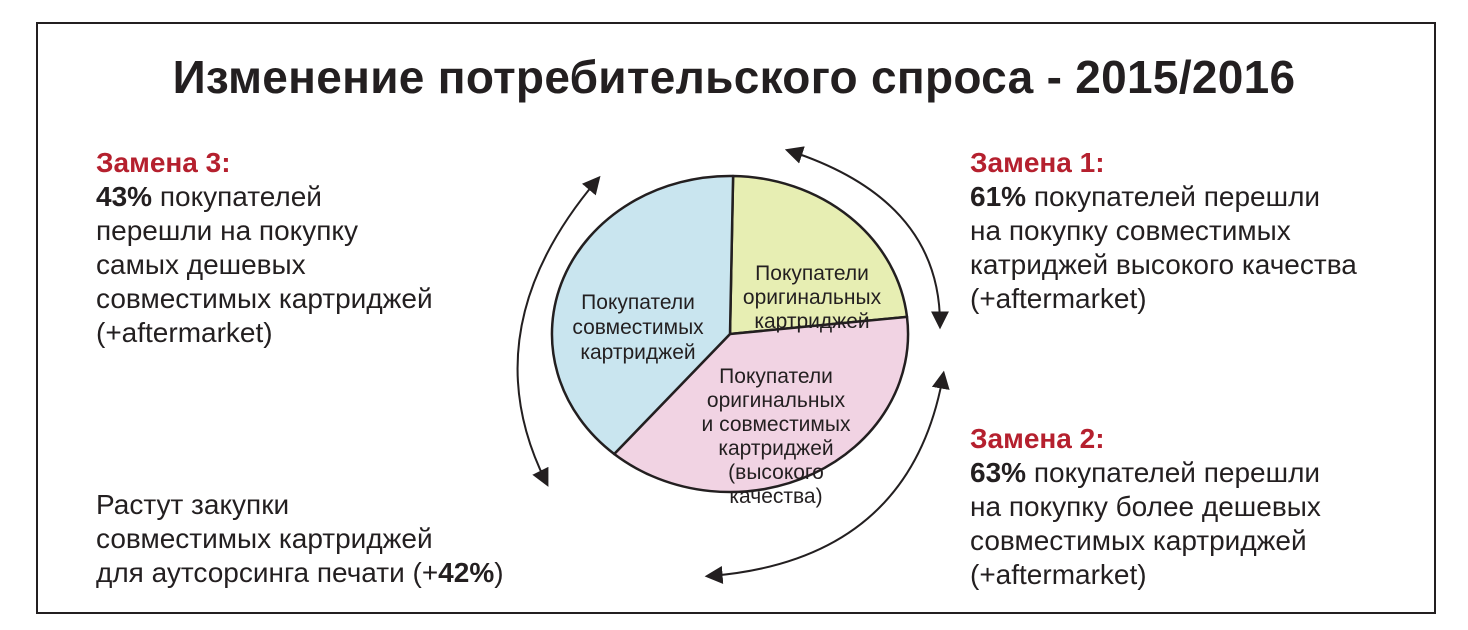  I want to click on cycle-arrow-compatible-to-original, so click(558, 331).